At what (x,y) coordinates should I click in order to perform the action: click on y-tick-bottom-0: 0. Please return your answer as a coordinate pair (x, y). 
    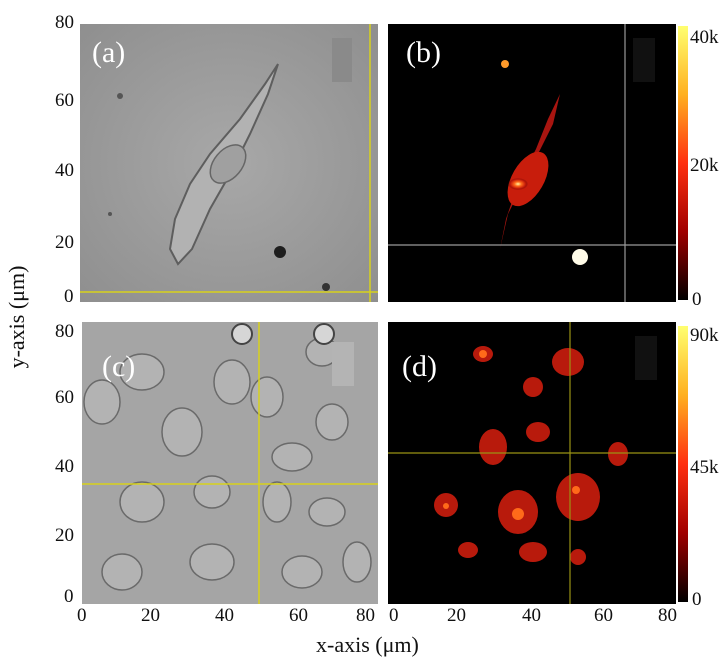
    Looking at the image, I should click on (69, 596).